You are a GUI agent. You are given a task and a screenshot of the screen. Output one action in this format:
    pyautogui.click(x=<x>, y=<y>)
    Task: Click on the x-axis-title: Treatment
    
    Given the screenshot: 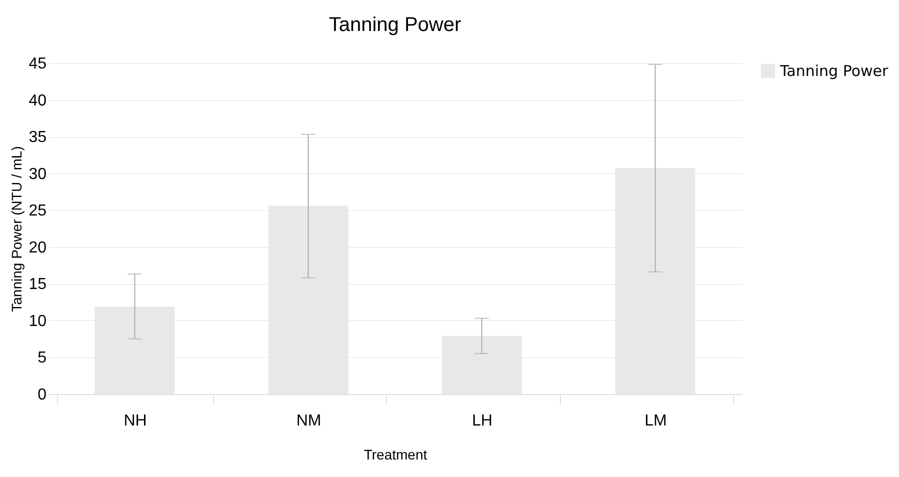 What is the action you would take?
    pyautogui.click(x=396, y=454)
    